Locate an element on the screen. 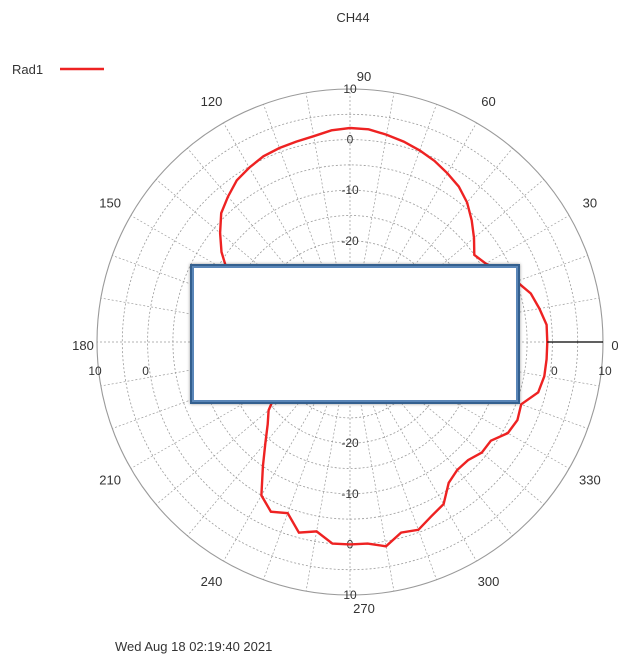 The image size is (618, 656). angle-tick-label: 150 is located at coordinates (110, 203).